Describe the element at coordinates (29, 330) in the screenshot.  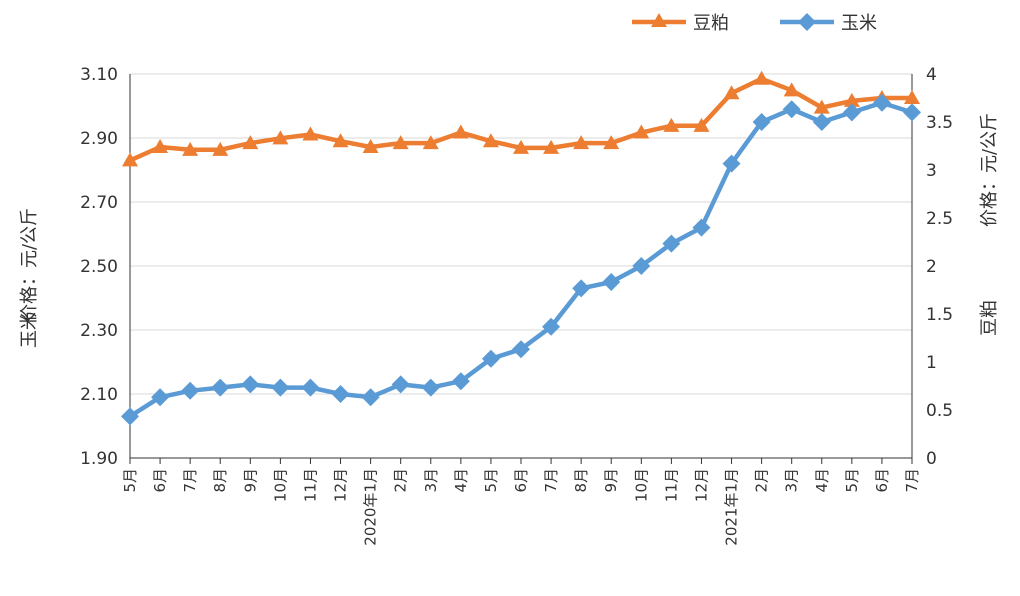
I see `left-axis-title-item: 玉米` at that location.